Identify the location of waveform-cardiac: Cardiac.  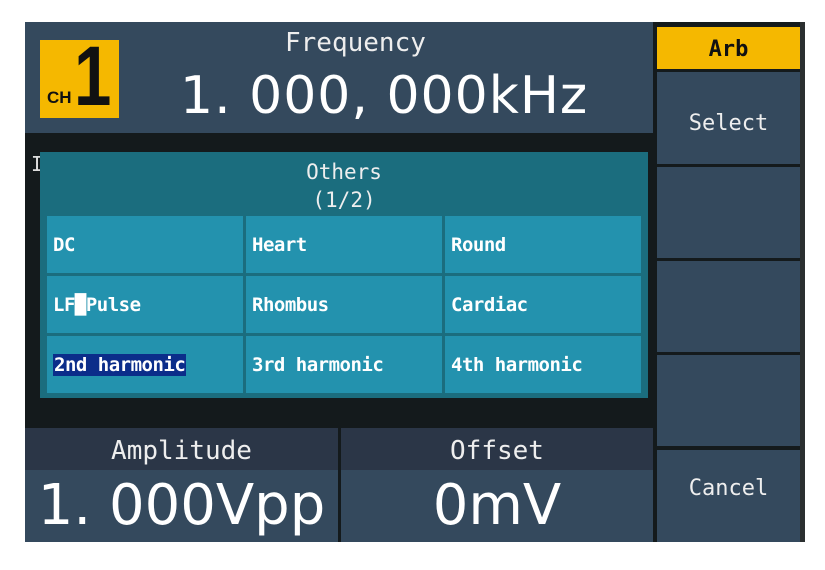
(543, 304).